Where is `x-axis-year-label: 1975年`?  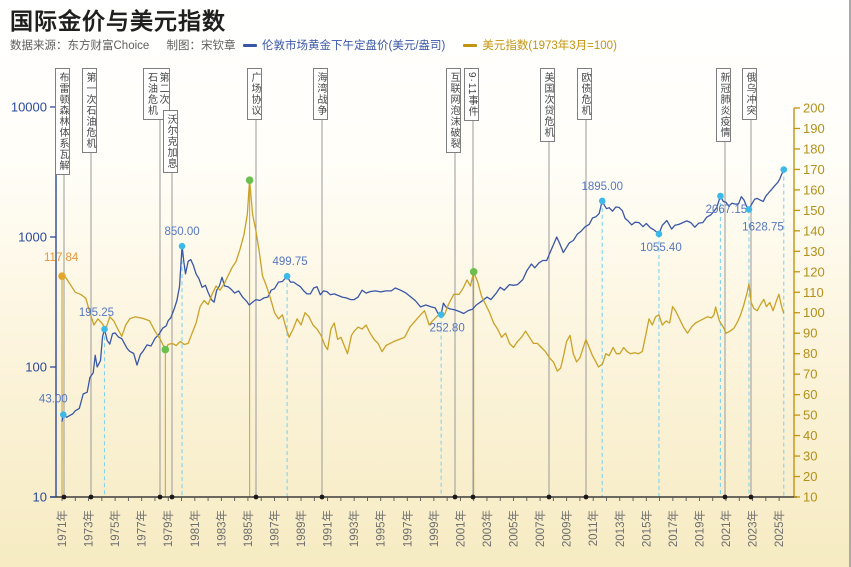
x-axis-year-label: 1975年 is located at coordinates (115, 528).